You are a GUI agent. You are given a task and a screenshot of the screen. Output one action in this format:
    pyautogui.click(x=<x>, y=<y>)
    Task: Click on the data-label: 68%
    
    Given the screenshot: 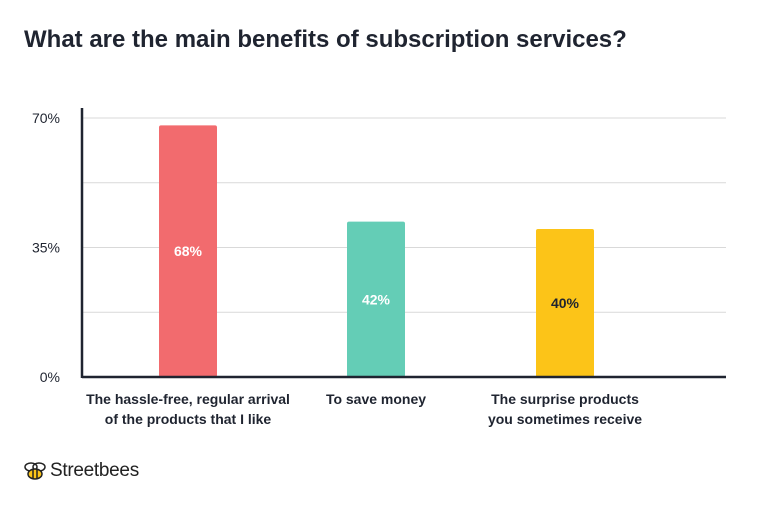 What is the action you would take?
    pyautogui.click(x=188, y=251)
    